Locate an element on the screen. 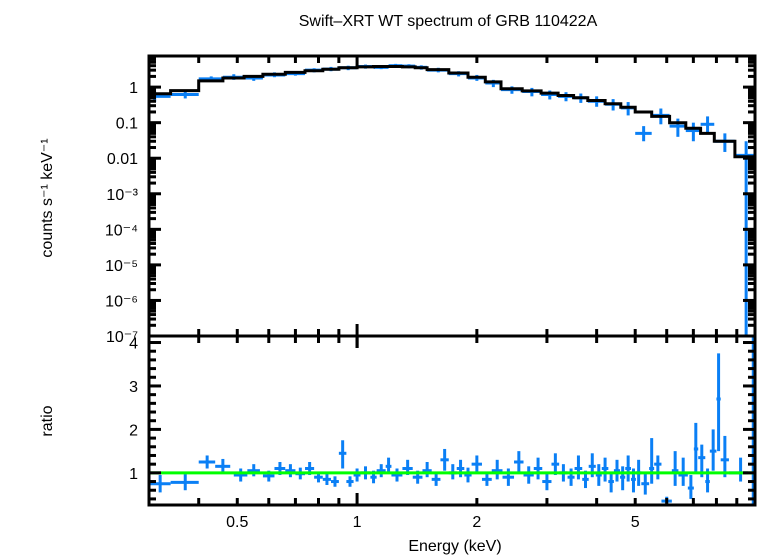  y-tick-label: 10⁻⁷ is located at coordinates (122, 337).